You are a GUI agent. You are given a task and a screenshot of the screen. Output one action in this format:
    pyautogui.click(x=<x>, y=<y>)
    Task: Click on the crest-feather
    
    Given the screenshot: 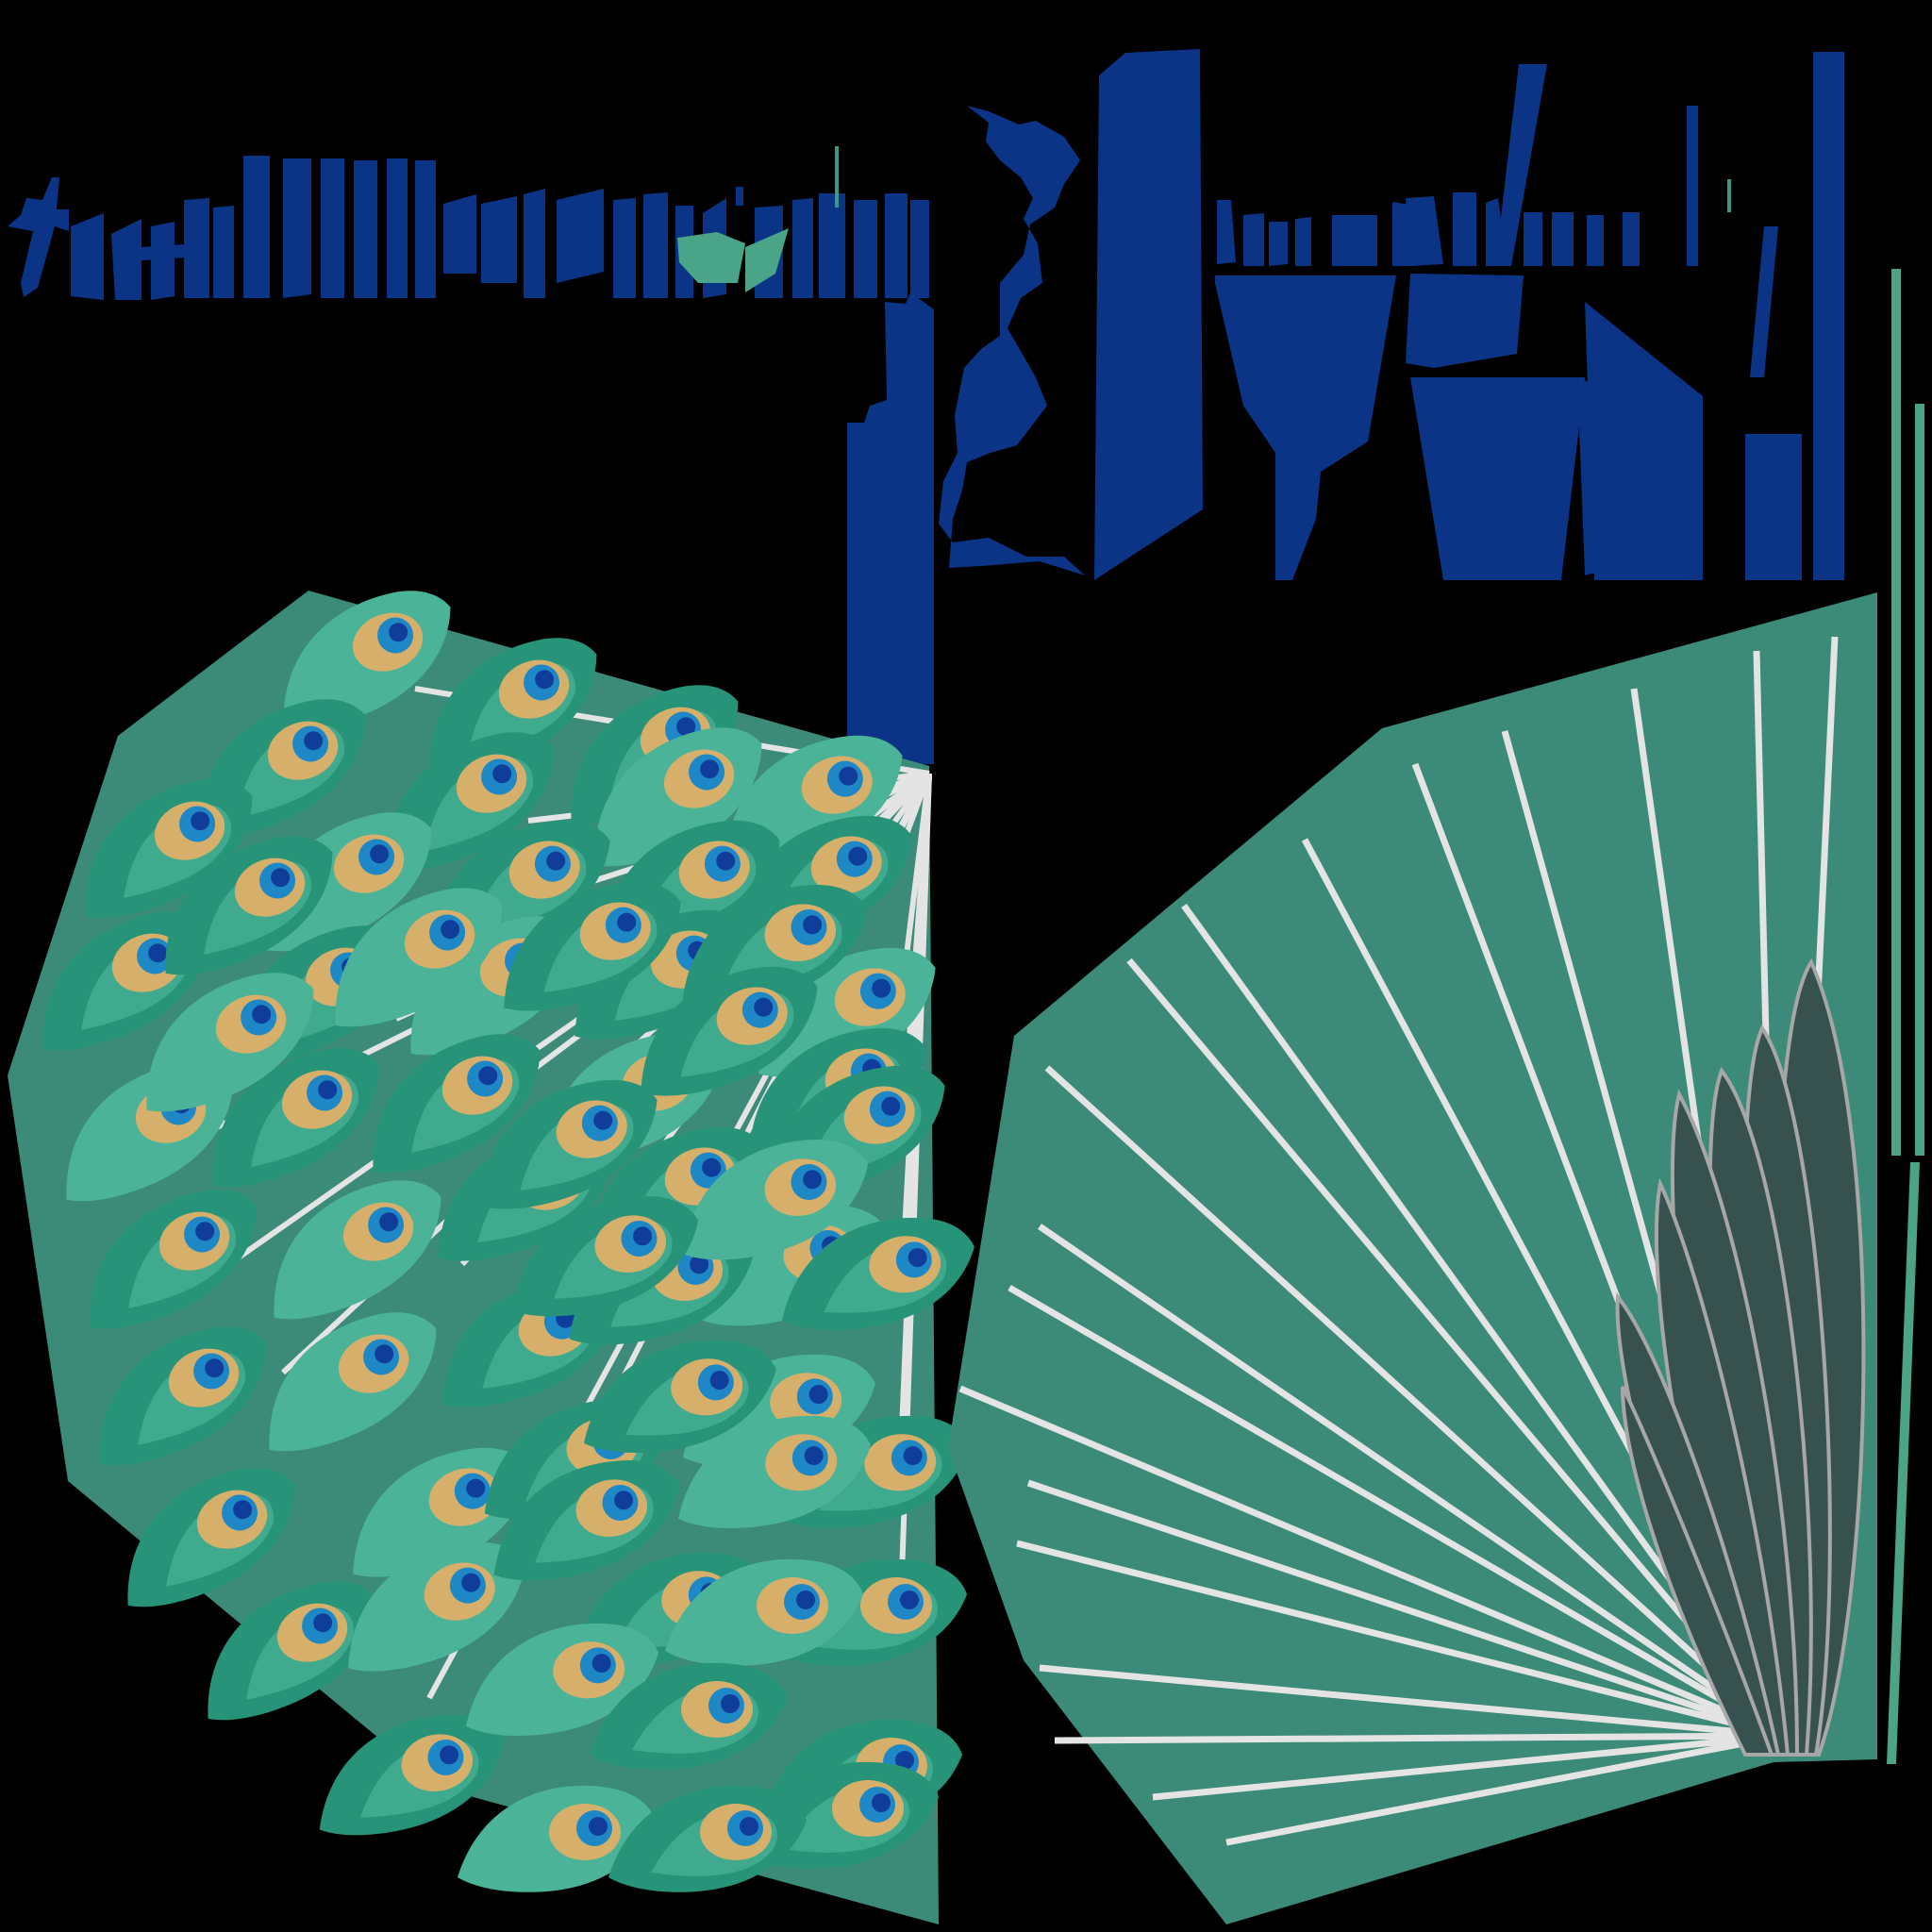 What is the action you would take?
    pyautogui.click(x=1697, y=1572)
    